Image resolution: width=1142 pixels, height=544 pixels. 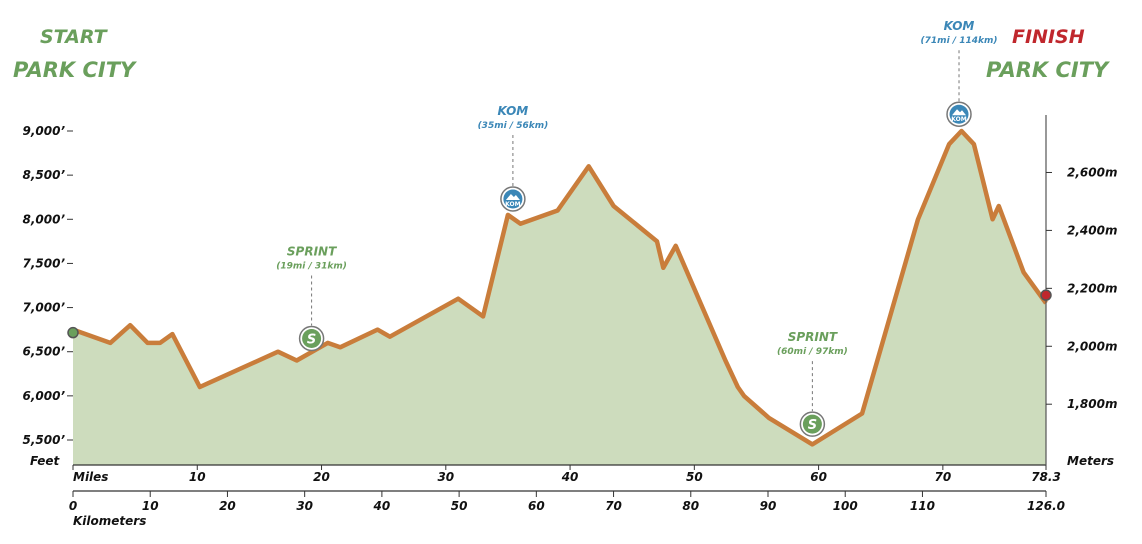 I want to click on km-axis-ticks: 0 10 20 30 40 50 60 70 80 90 100 110 126.0, so click(x=567, y=501).